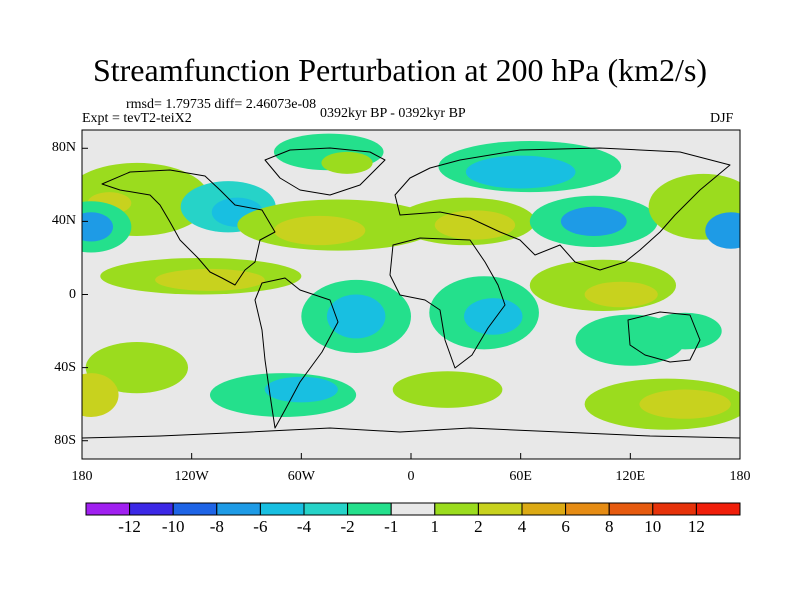  I want to click on lon-tick-label: 120W, so click(191, 476).